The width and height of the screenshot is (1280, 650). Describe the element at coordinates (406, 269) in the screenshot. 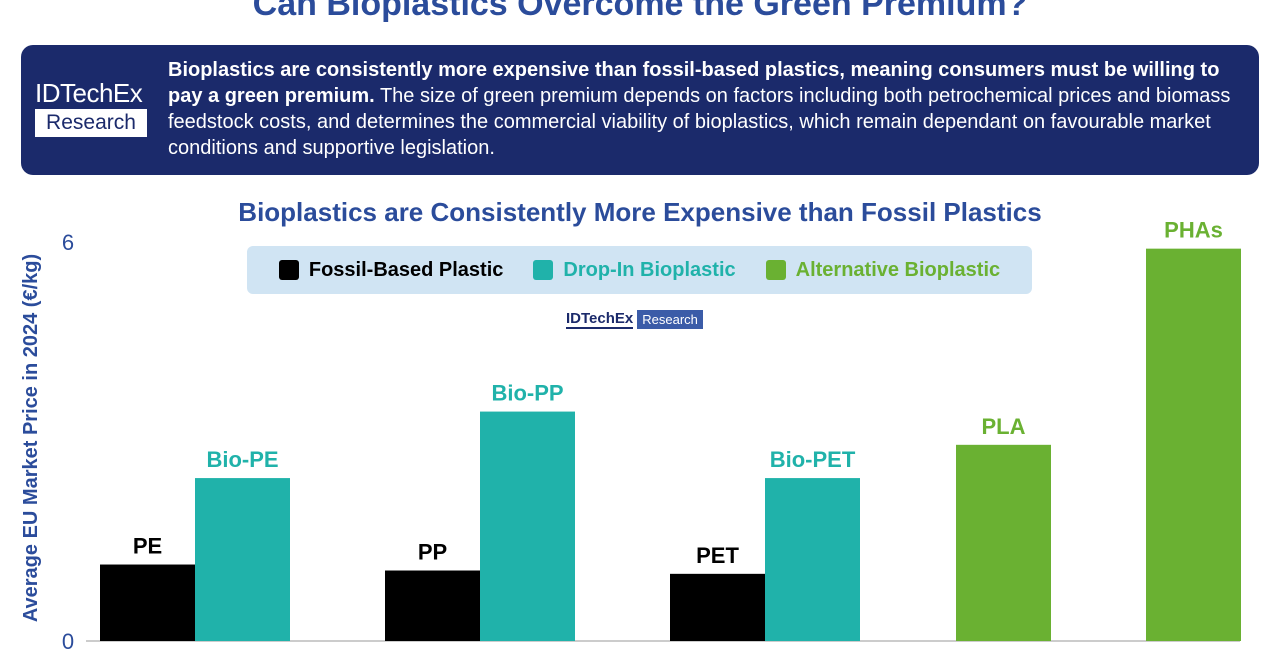

I see `legend-label-fossil: Fossil-Based Plastic` at that location.